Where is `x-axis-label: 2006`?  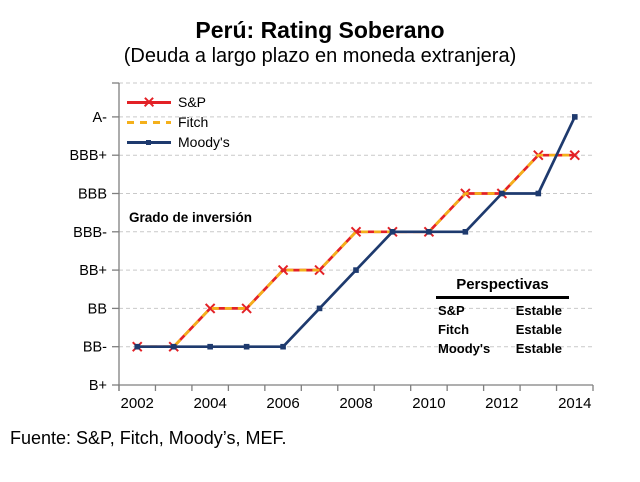 x-axis-label: 2006 is located at coordinates (282, 403).